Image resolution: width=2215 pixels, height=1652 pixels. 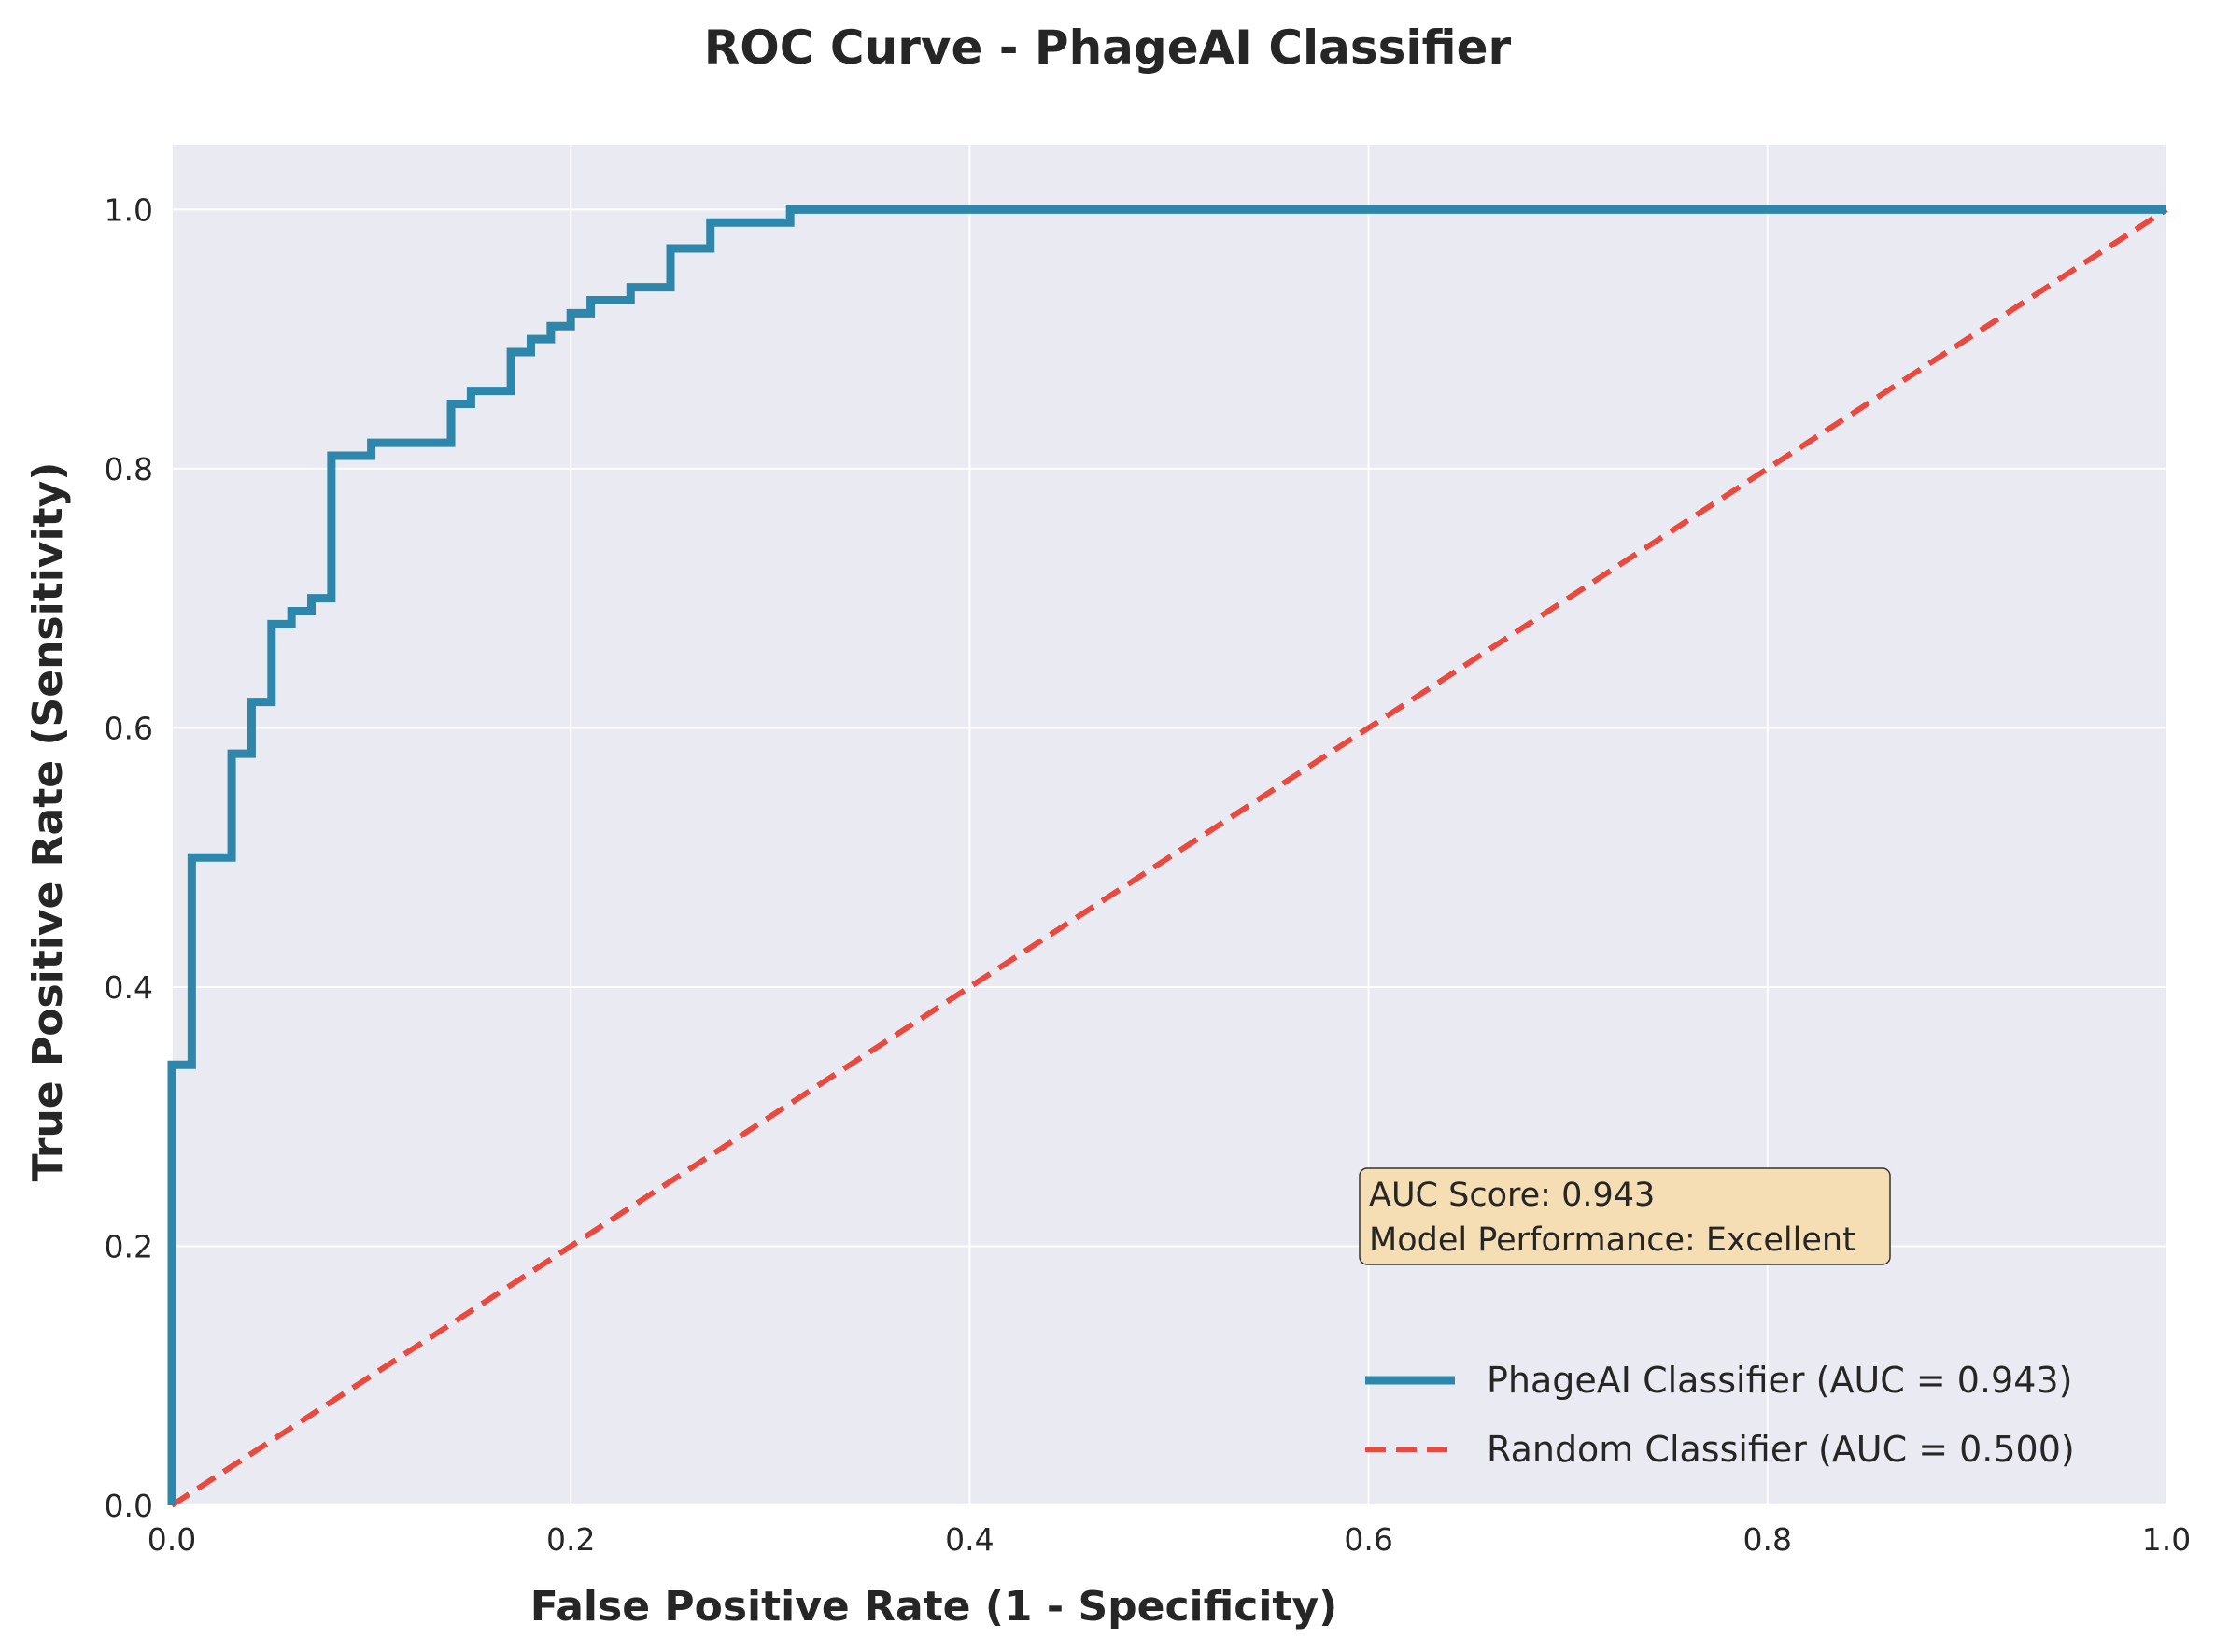 I want to click on y-tick-label: 1.0, so click(x=129, y=209).